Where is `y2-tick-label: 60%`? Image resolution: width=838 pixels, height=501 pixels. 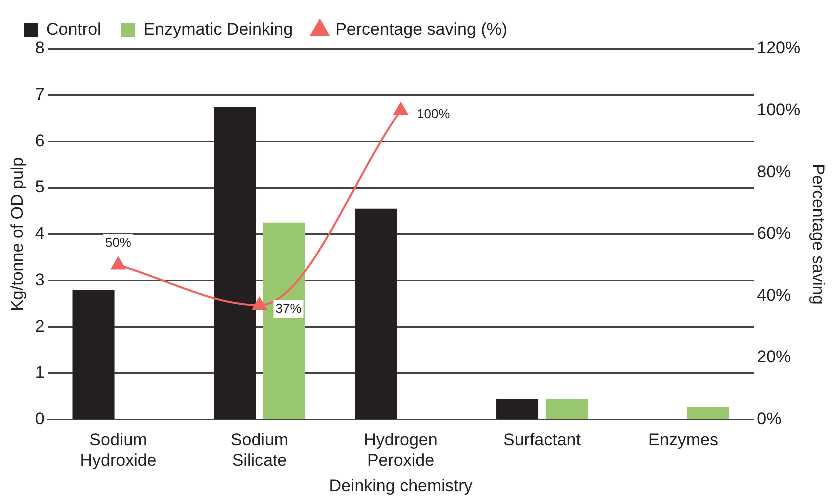
y2-tick-label: 60% is located at coordinates (774, 234).